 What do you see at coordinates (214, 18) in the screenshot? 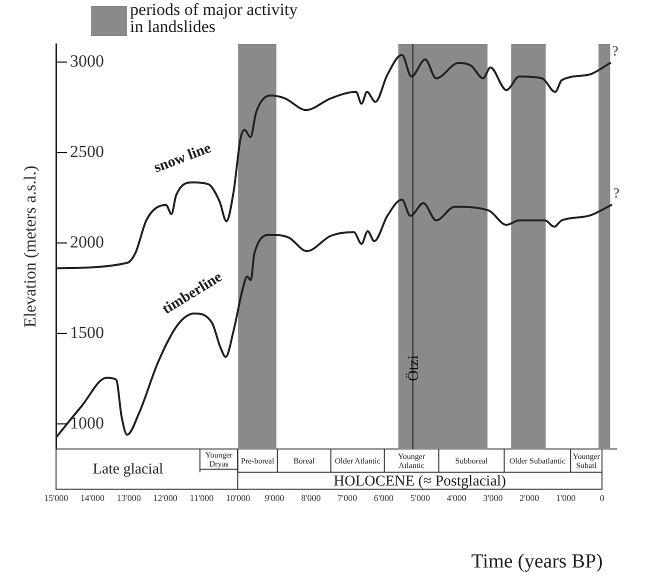
I see `legend-label: periods of major activity in landslides` at bounding box center [214, 18].